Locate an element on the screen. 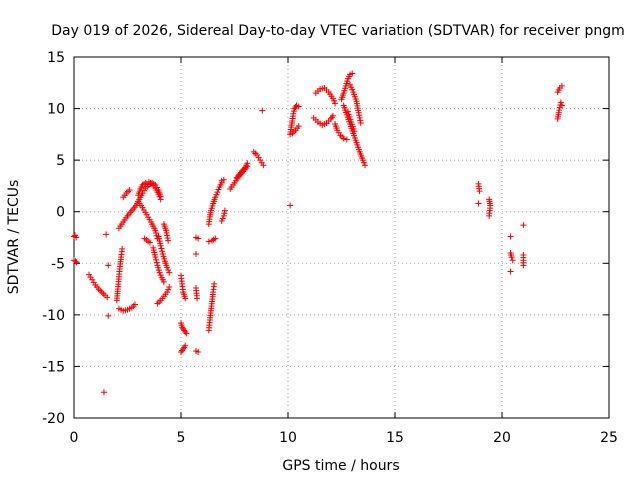 This screenshot has width=640, height=480. x-tick-label: 20 is located at coordinates (502, 438).